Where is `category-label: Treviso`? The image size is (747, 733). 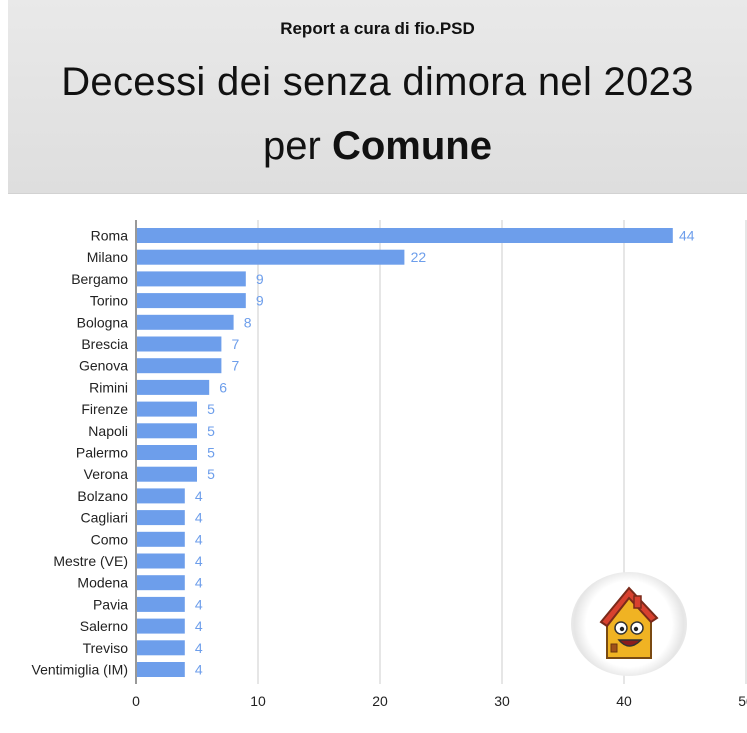
category-label: Treviso is located at coordinates (106, 648).